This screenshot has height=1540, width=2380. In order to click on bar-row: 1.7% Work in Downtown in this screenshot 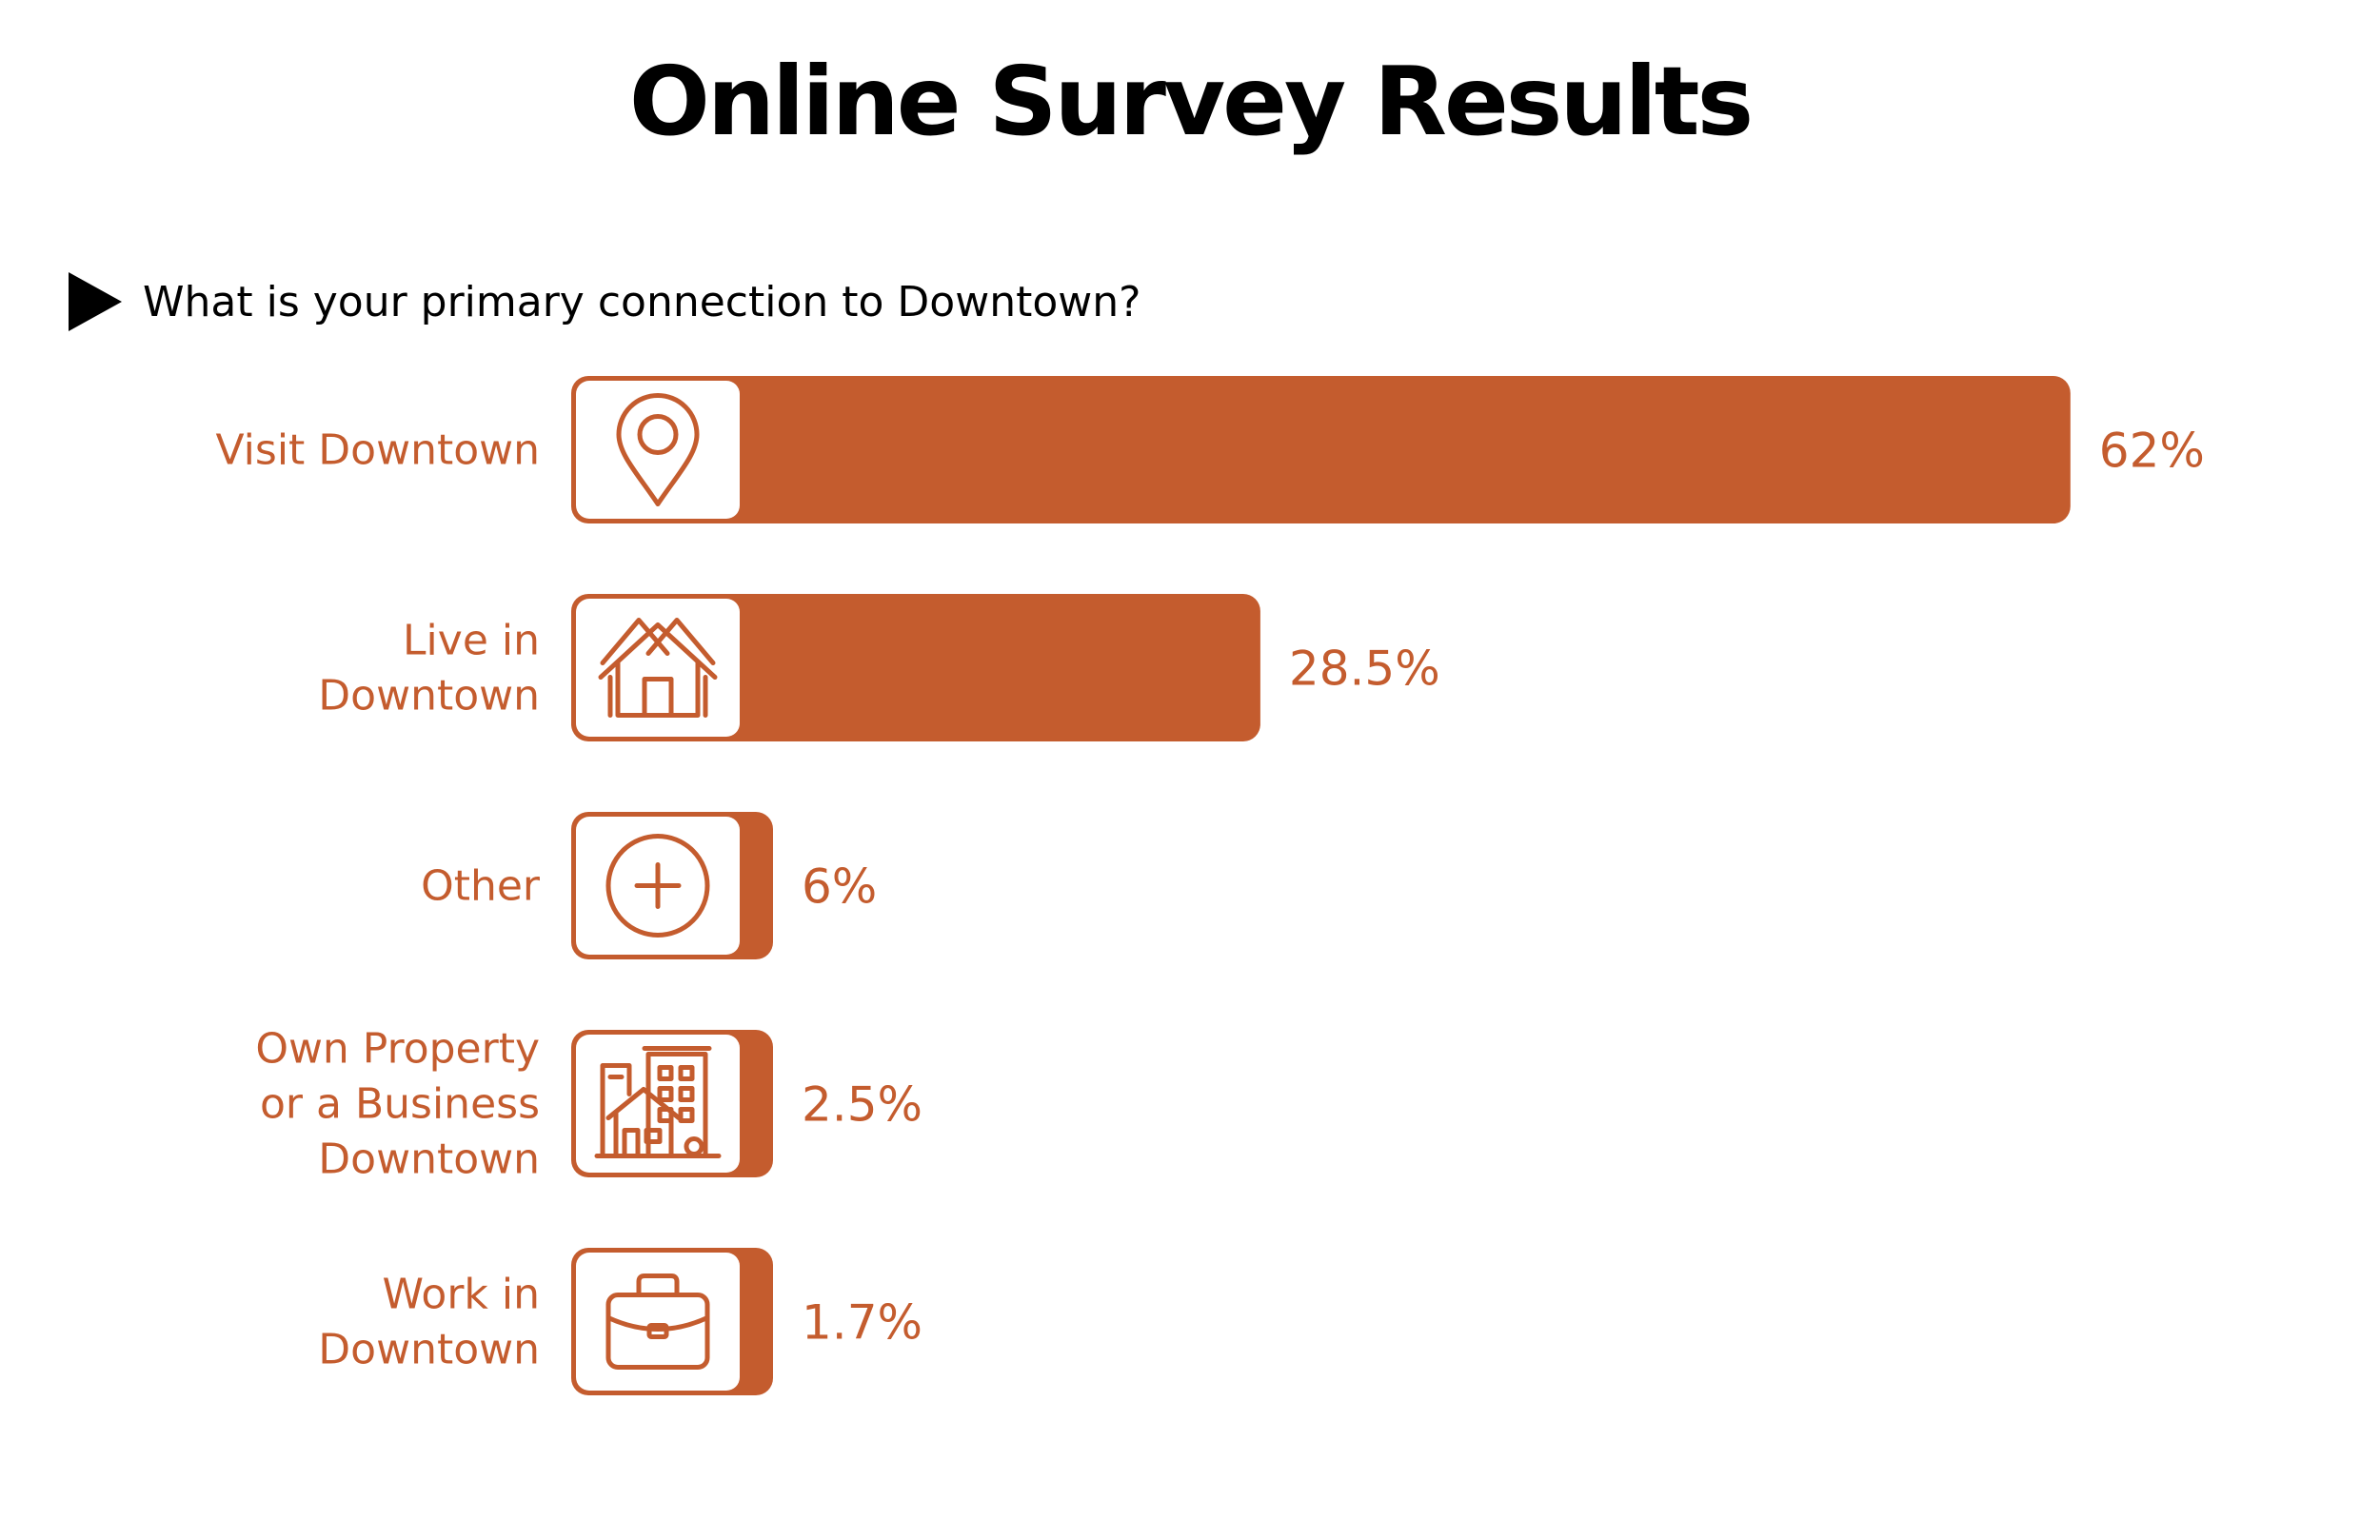, I will do `click(620, 1321)`.